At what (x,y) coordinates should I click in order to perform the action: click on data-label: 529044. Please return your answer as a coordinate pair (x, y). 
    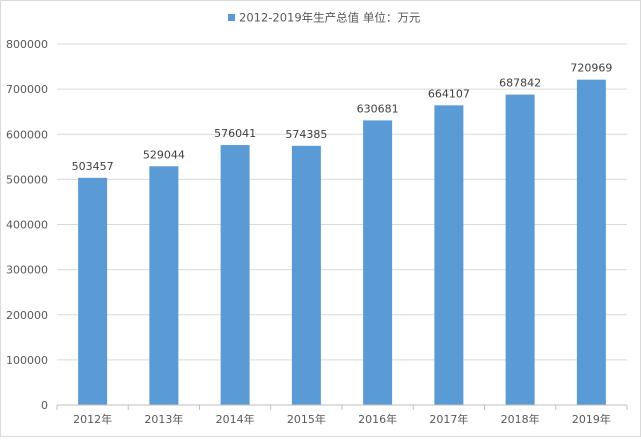
    Looking at the image, I should click on (164, 154).